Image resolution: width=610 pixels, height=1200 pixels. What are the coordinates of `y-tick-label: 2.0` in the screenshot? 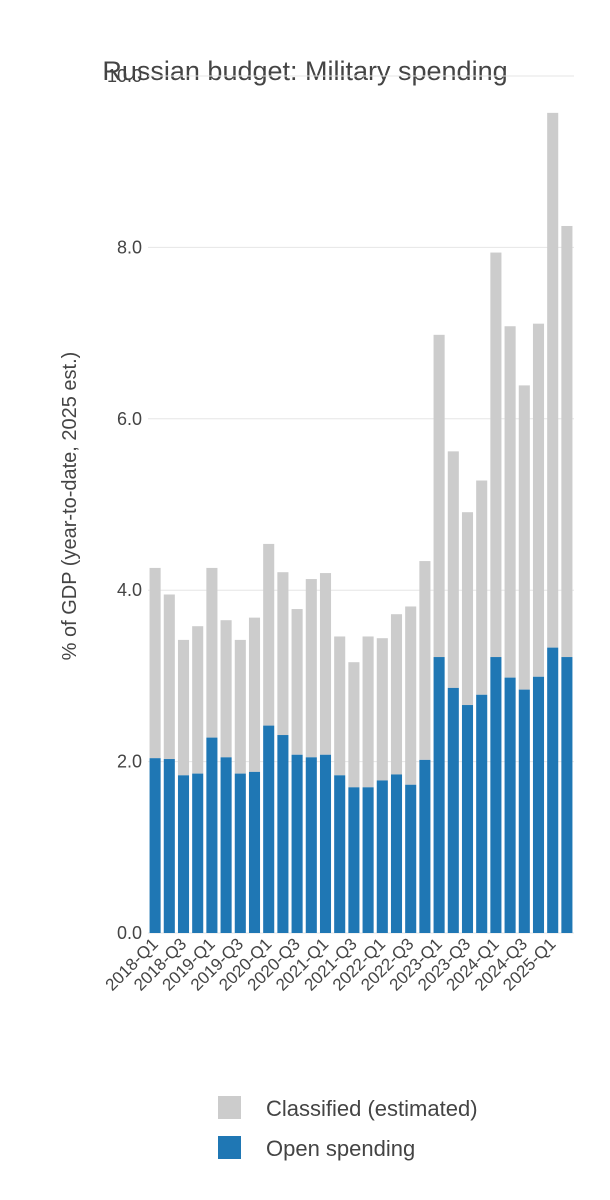 It's located at (129, 762).